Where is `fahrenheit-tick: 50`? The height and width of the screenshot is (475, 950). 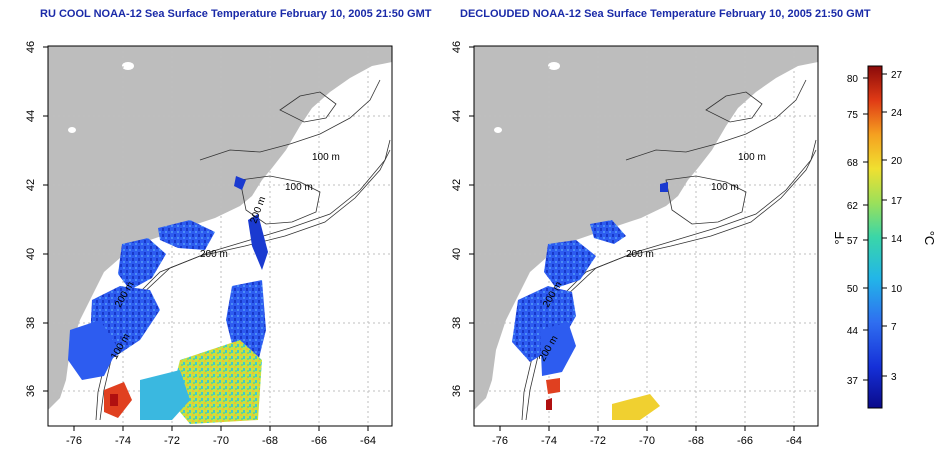
fahrenheit-tick: 50 is located at coordinates (853, 289).